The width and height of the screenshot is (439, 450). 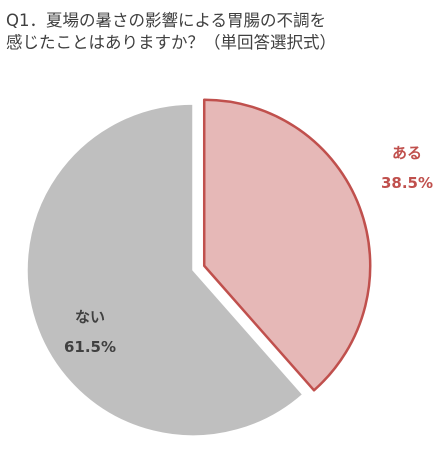 What do you see at coordinates (90, 347) in the screenshot?
I see `slice-value-nai: 61.5%` at bounding box center [90, 347].